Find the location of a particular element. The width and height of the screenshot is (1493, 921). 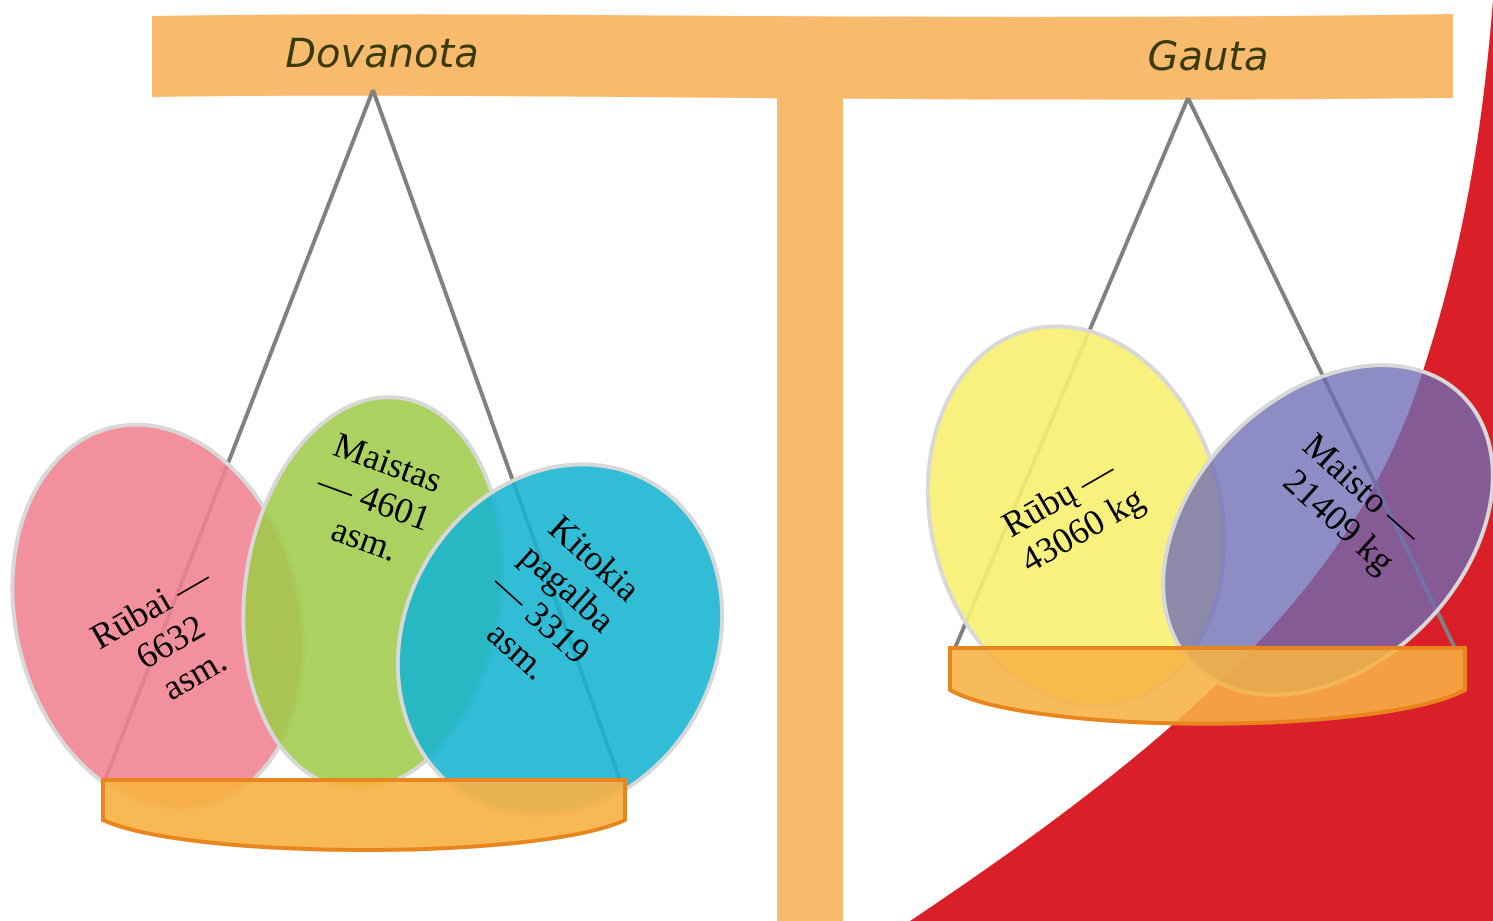

right-pan is located at coordinates (1207, 686).